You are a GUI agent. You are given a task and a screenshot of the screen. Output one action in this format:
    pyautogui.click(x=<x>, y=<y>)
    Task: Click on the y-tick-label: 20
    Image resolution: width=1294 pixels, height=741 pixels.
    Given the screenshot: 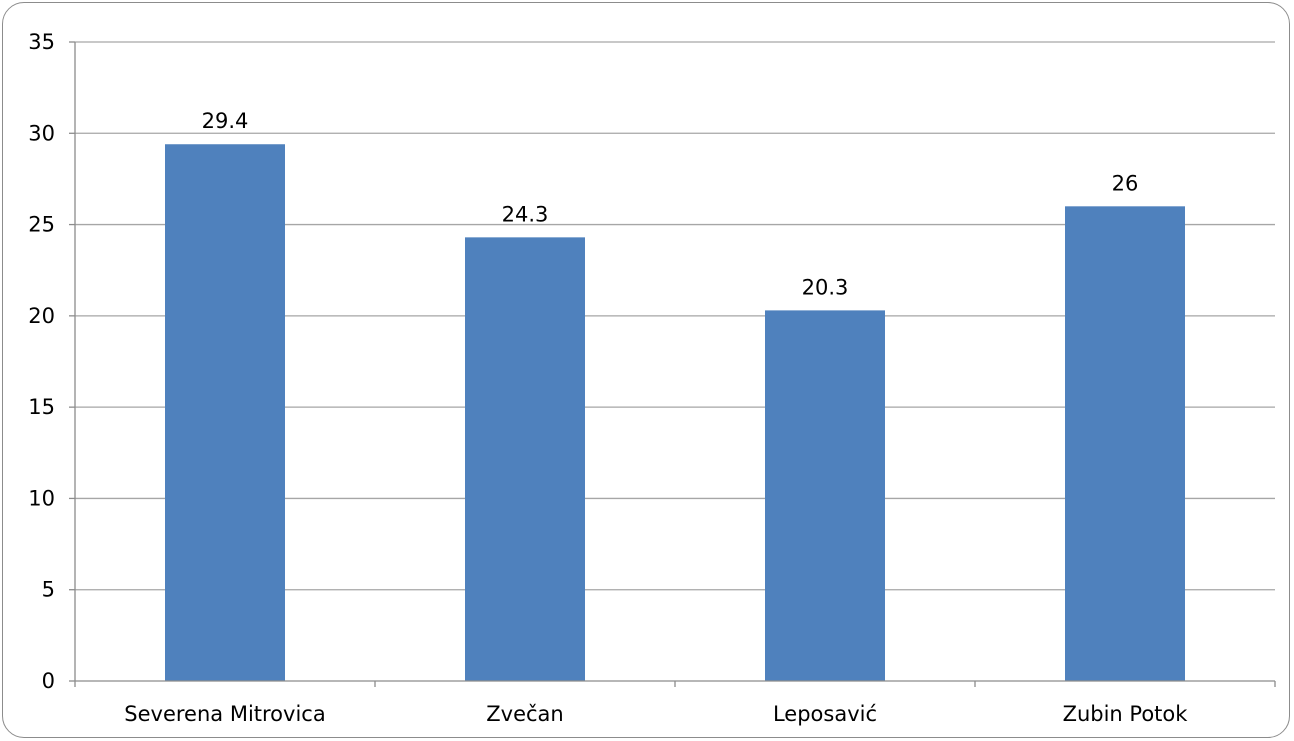 What is the action you would take?
    pyautogui.click(x=41, y=316)
    